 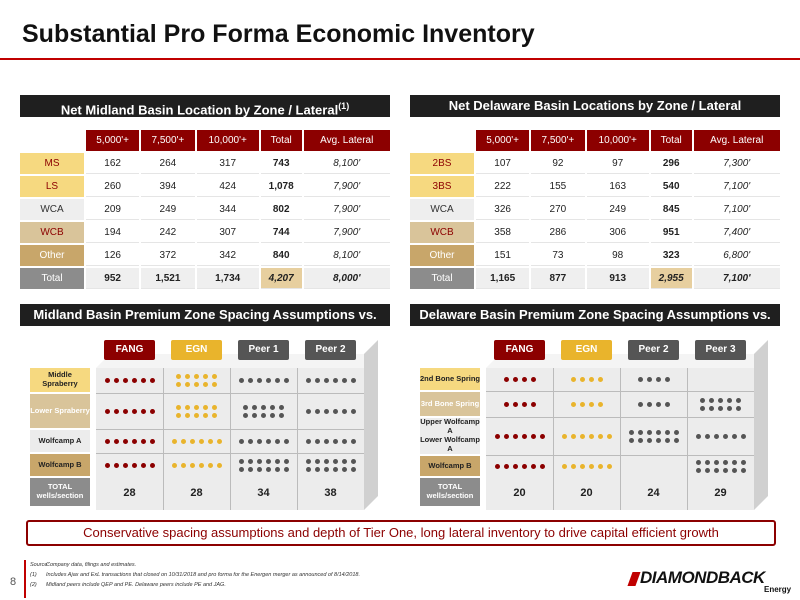 I want to click on total-value: 38, so click(x=330, y=493).